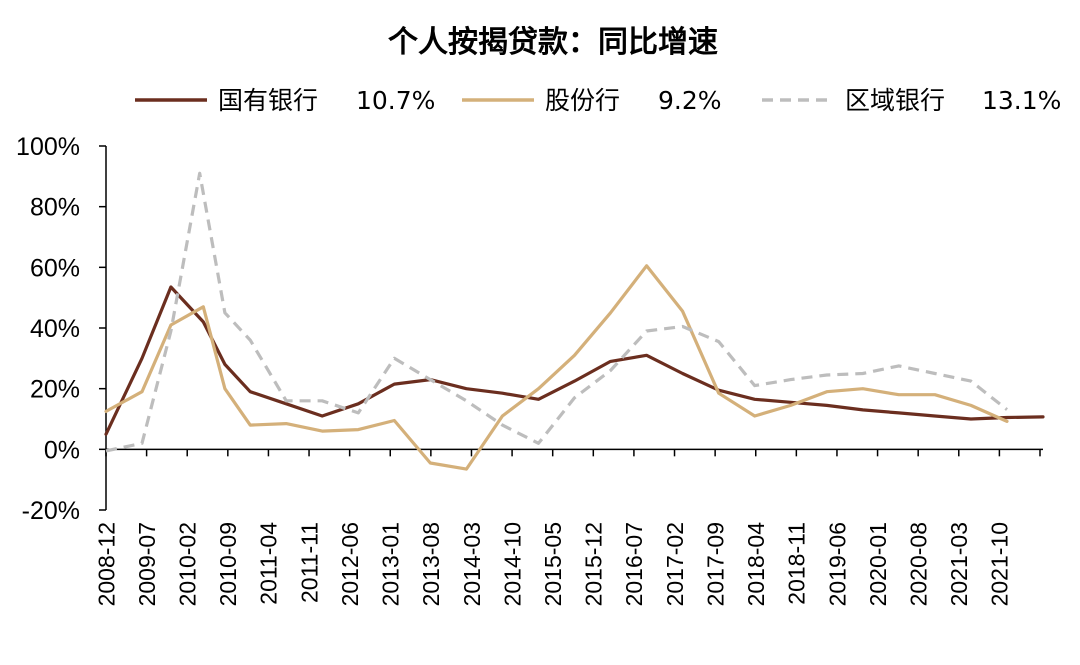  Describe the element at coordinates (391, 564) in the screenshot. I see `x-tick-label: 2013-01` at that location.